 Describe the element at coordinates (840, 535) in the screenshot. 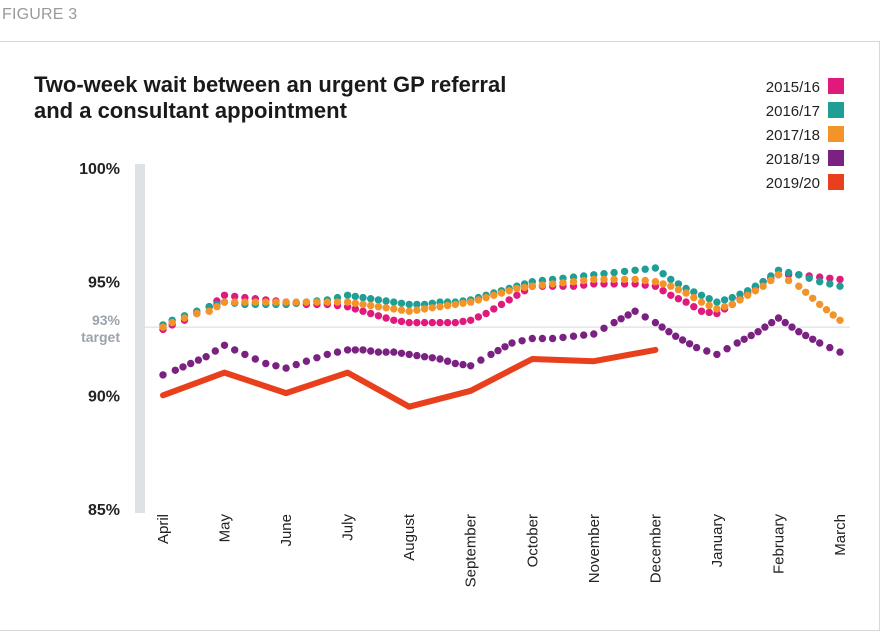

I see `x-tick-label: March` at that location.